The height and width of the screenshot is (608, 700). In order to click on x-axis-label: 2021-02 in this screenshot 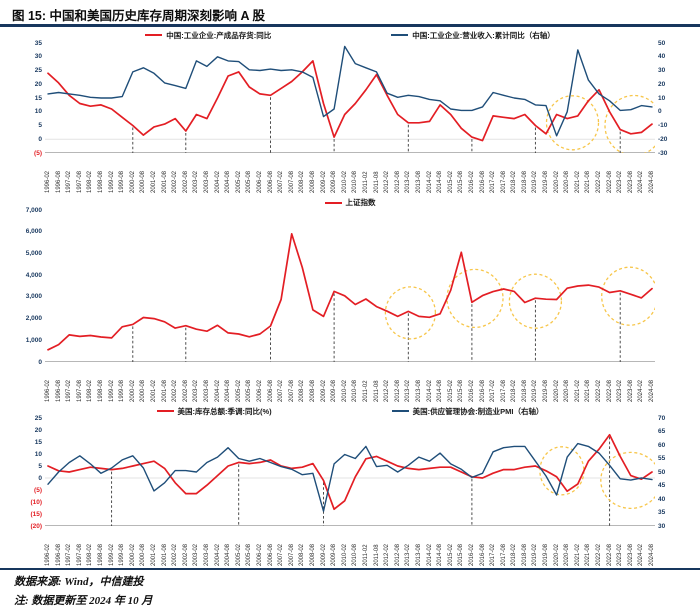, I will do `click(577, 554)`.